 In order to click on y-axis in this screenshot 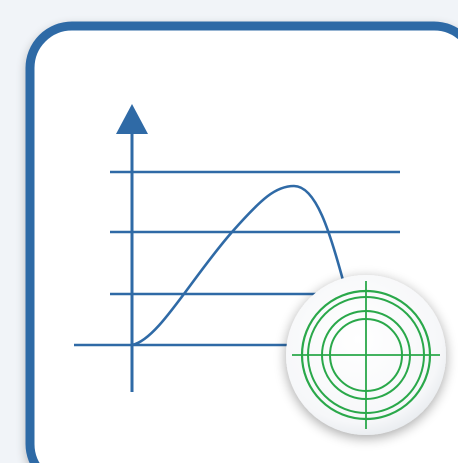, I will do `click(132, 248)`.